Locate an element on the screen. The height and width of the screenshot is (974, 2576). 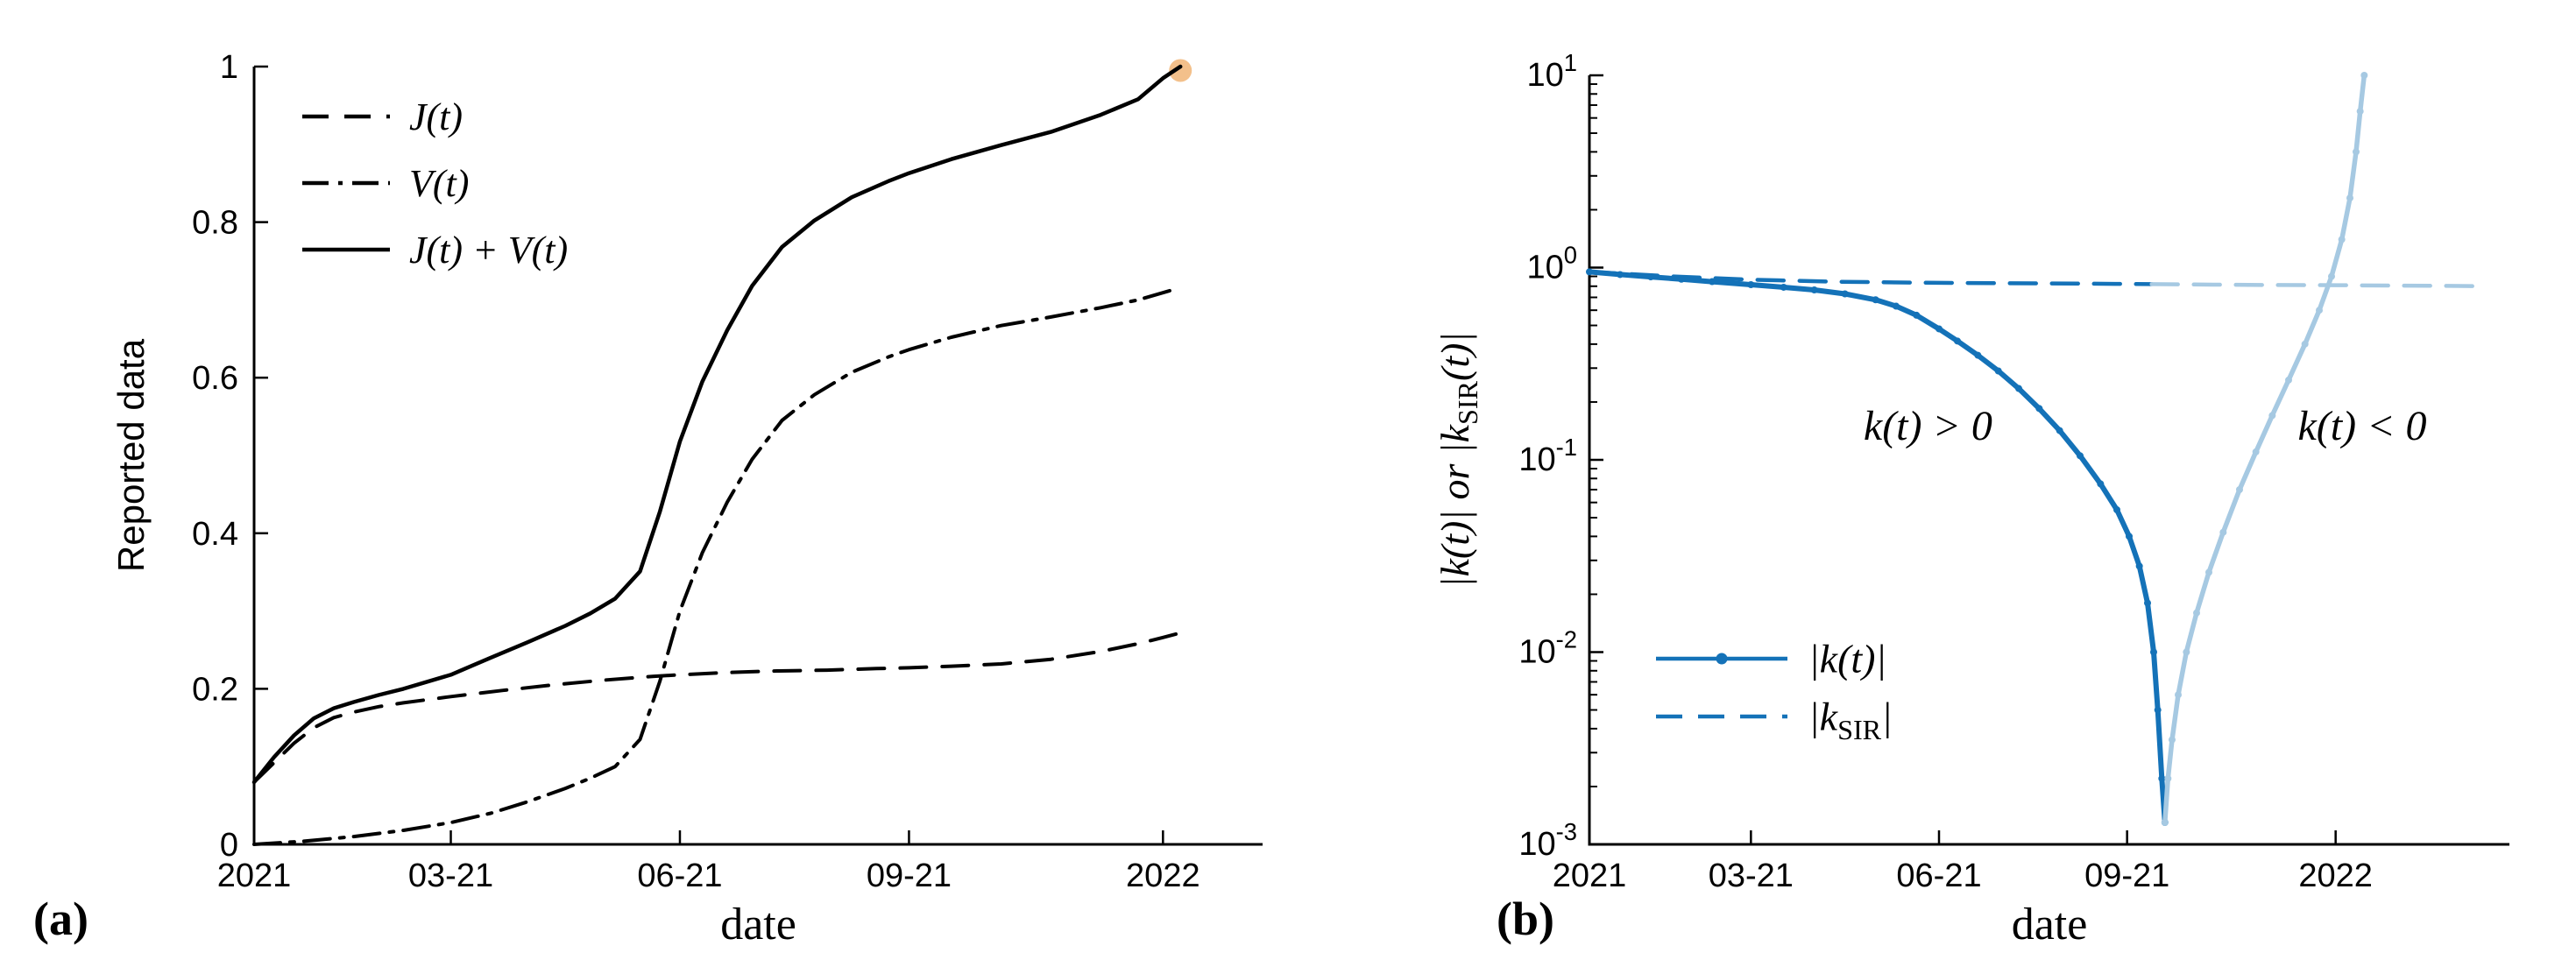
y-axis-label: |k(t)| or |kSIR(t)| is located at coordinates (1458, 460).